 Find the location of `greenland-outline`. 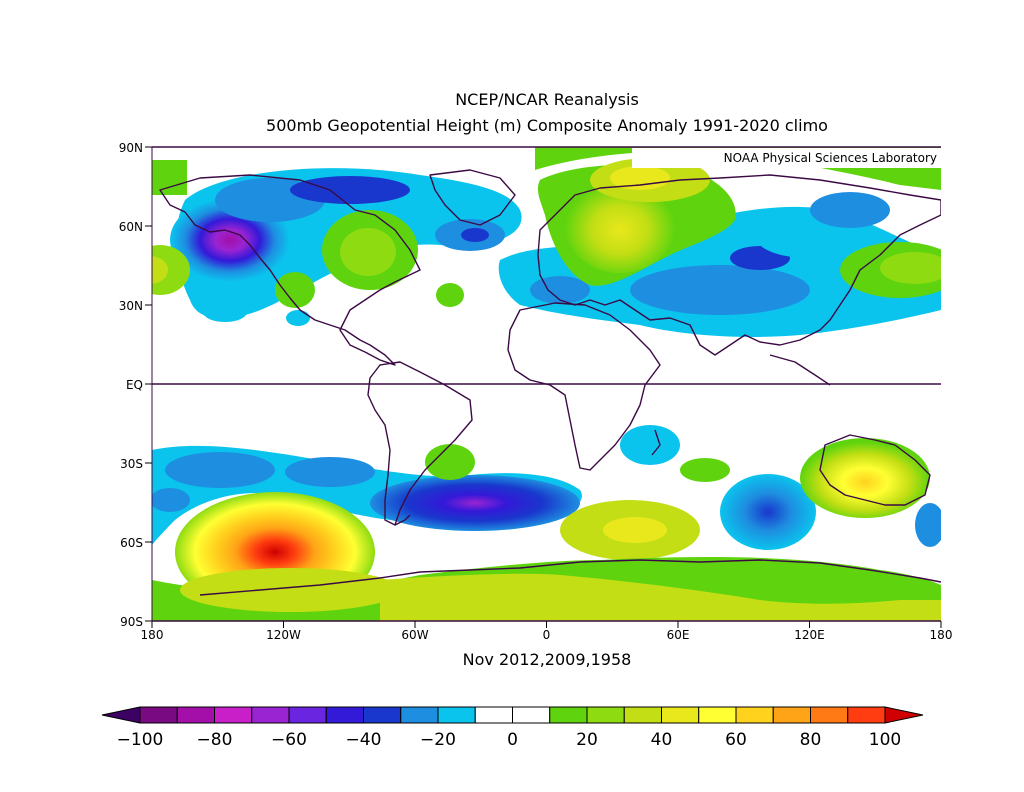

greenland-outline is located at coordinates (472, 197).